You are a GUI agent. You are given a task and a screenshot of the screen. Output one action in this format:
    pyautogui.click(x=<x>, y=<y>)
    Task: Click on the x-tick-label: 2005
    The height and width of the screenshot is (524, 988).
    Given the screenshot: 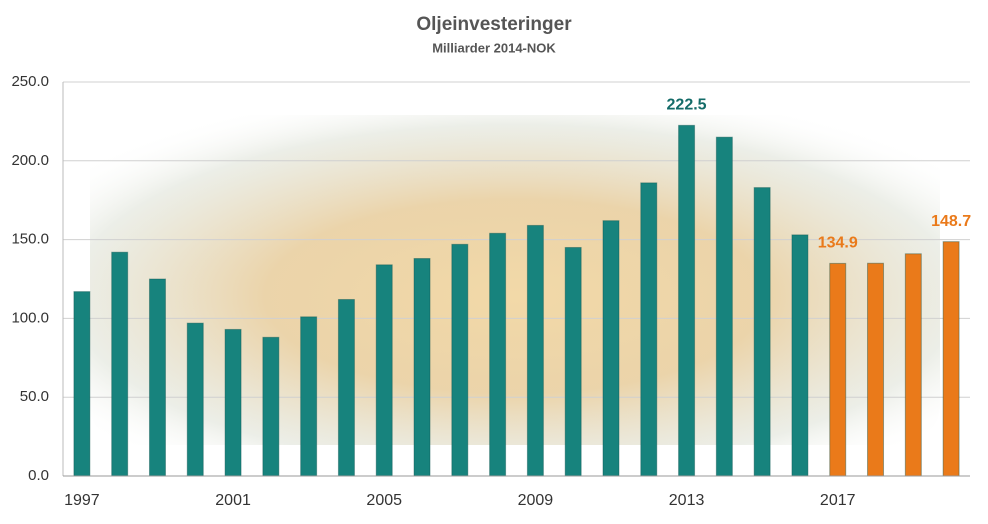 What is the action you would take?
    pyautogui.click(x=384, y=500)
    